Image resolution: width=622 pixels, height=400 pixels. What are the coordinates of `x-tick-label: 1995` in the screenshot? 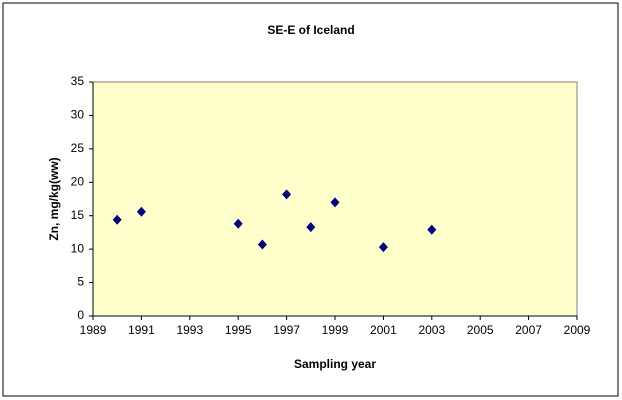 It's located at (238, 330).